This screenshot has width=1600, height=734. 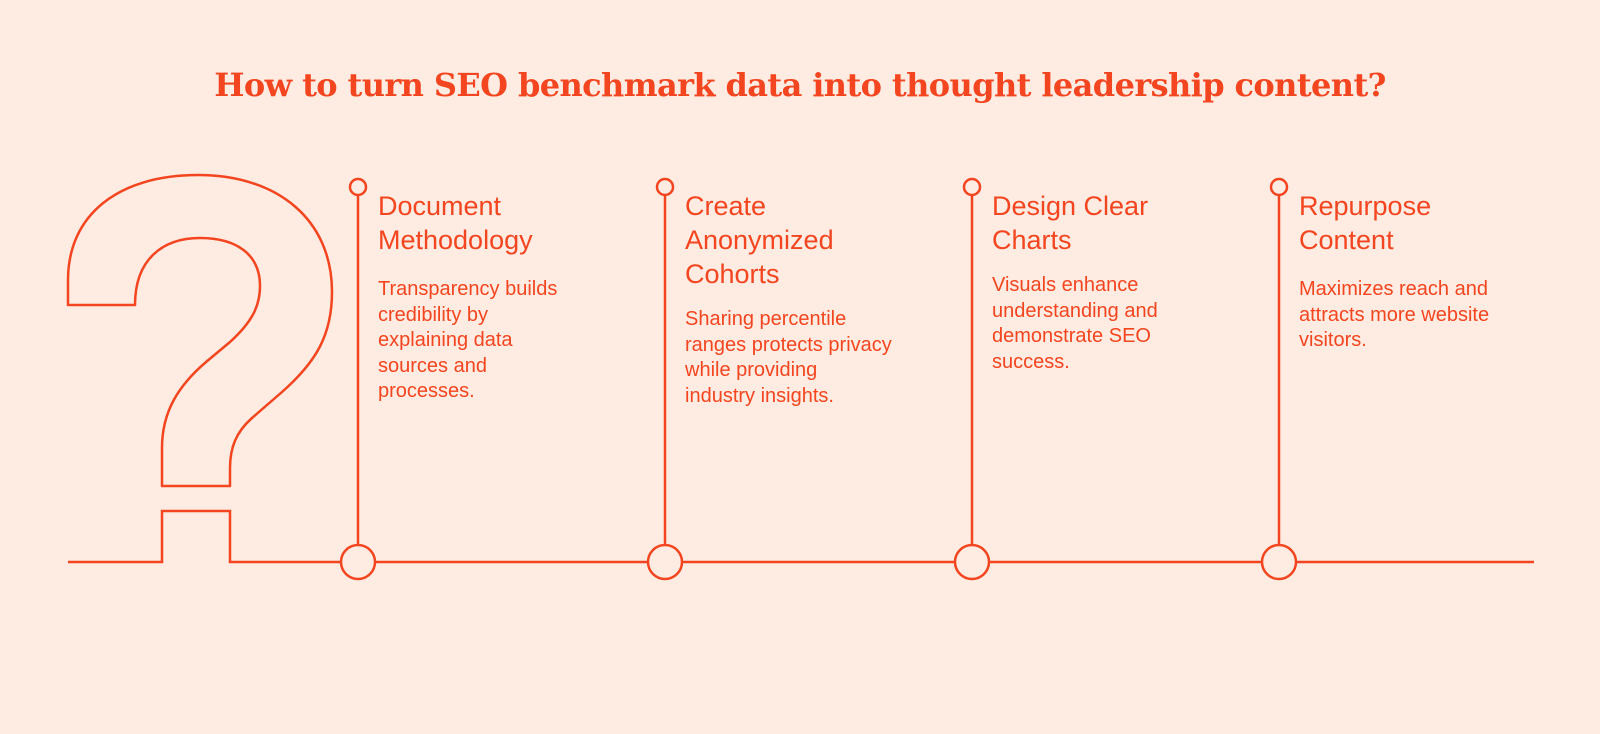 I want to click on step-1-title: Document Methodology, so click(x=455, y=223).